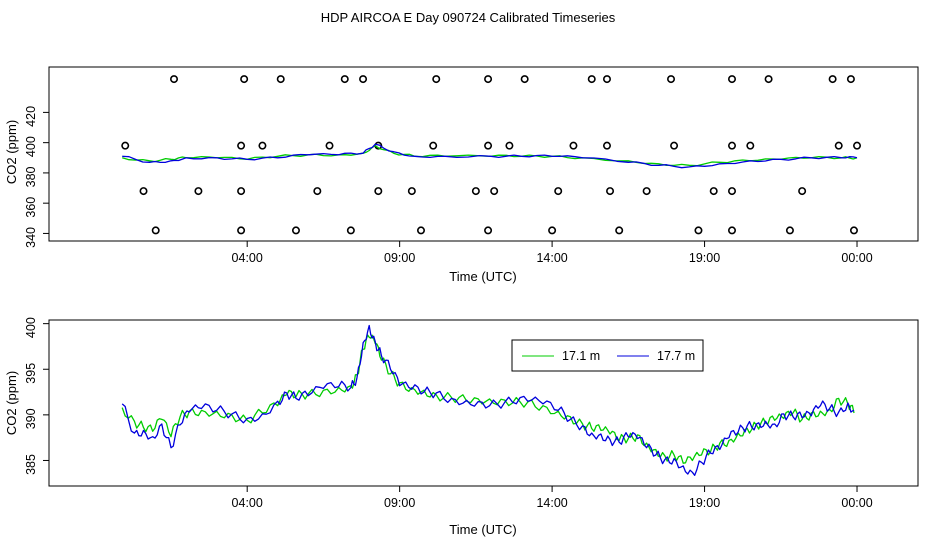 Image resolution: width=936 pixels, height=545 pixels. Describe the element at coordinates (31, 237) in the screenshot. I see `top-y-tick-label: 340` at that location.